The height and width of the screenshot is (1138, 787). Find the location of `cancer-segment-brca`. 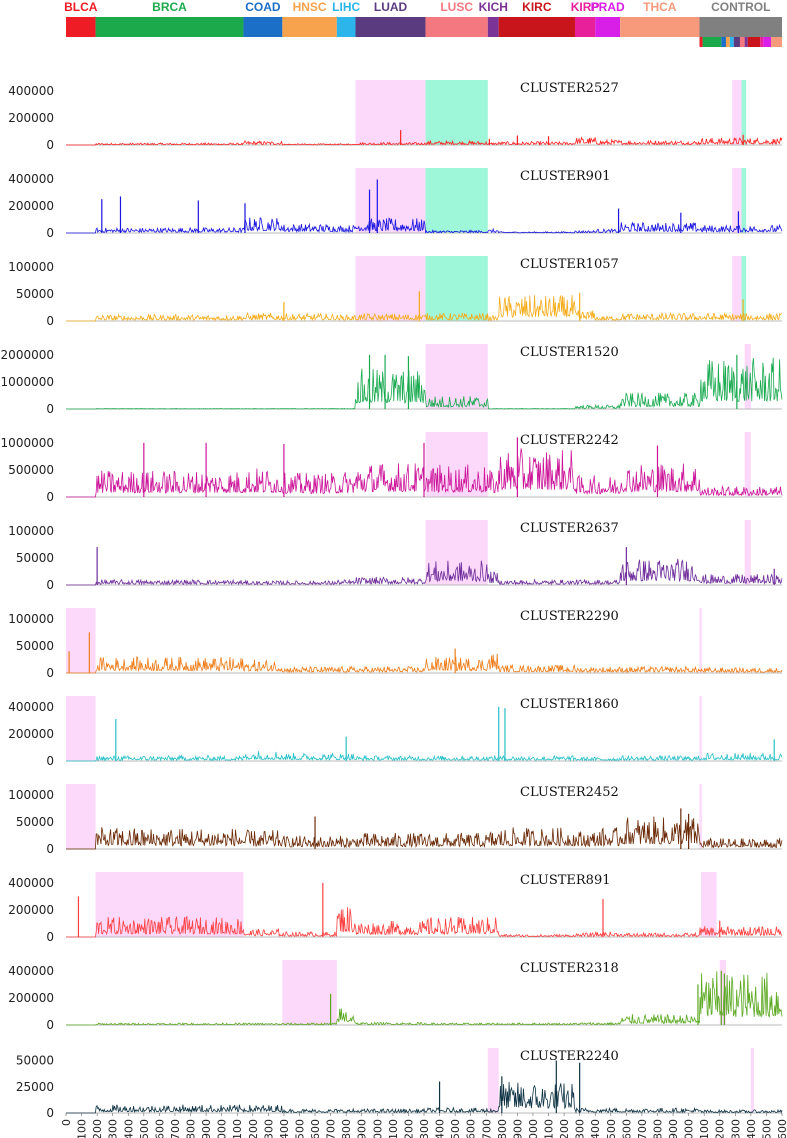

cancer-segment-brca is located at coordinates (169, 27).